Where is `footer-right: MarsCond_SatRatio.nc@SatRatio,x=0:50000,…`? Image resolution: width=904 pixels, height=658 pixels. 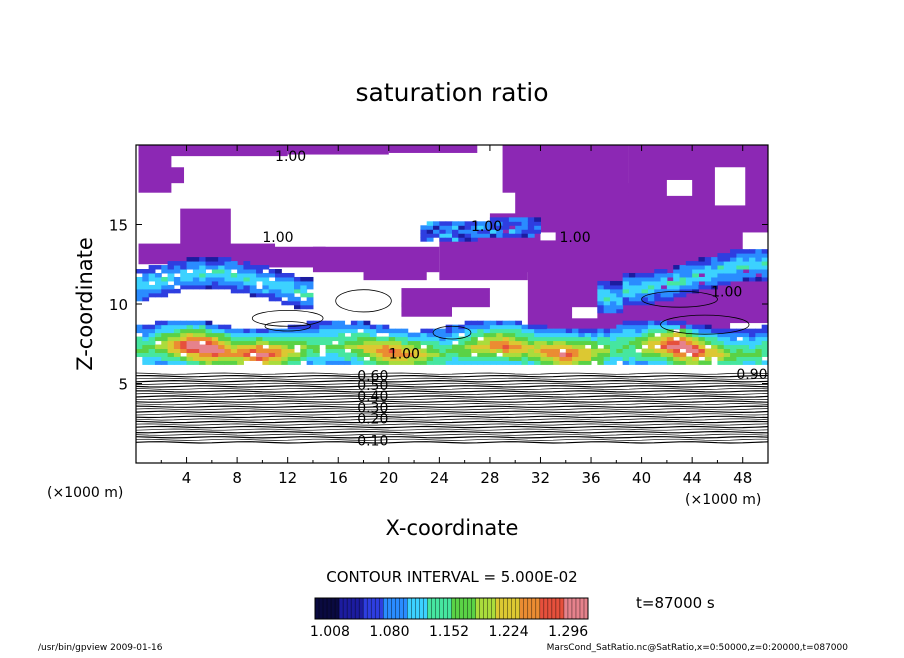
footer-right: MarsCond_SatRatio.nc@SatRatio,x=0:50000,… is located at coordinates (698, 648).